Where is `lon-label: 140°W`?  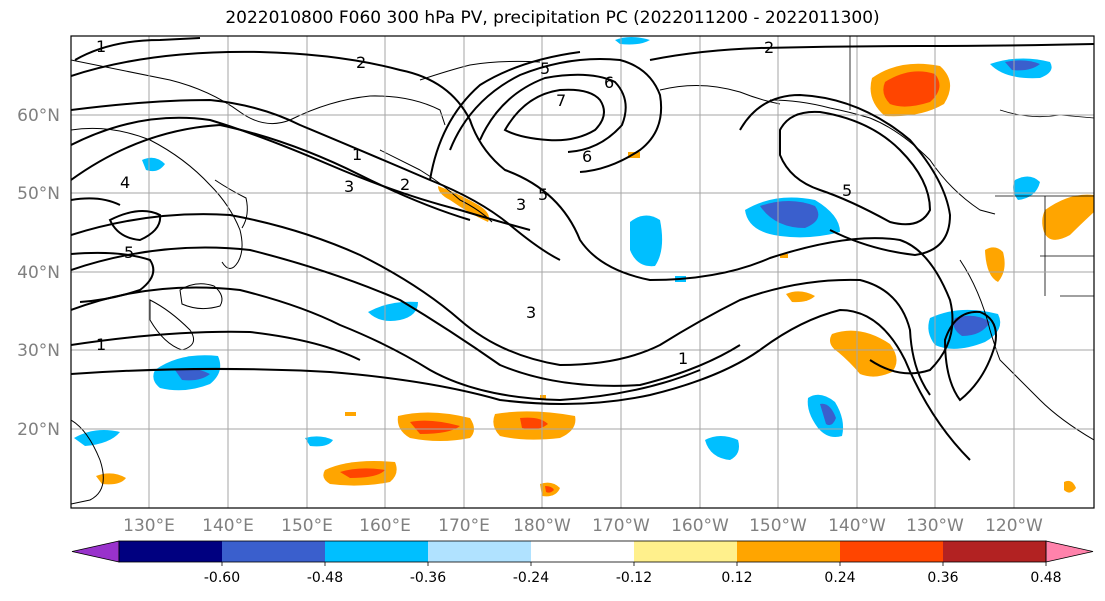
lon-label: 140°W is located at coordinates (857, 526).